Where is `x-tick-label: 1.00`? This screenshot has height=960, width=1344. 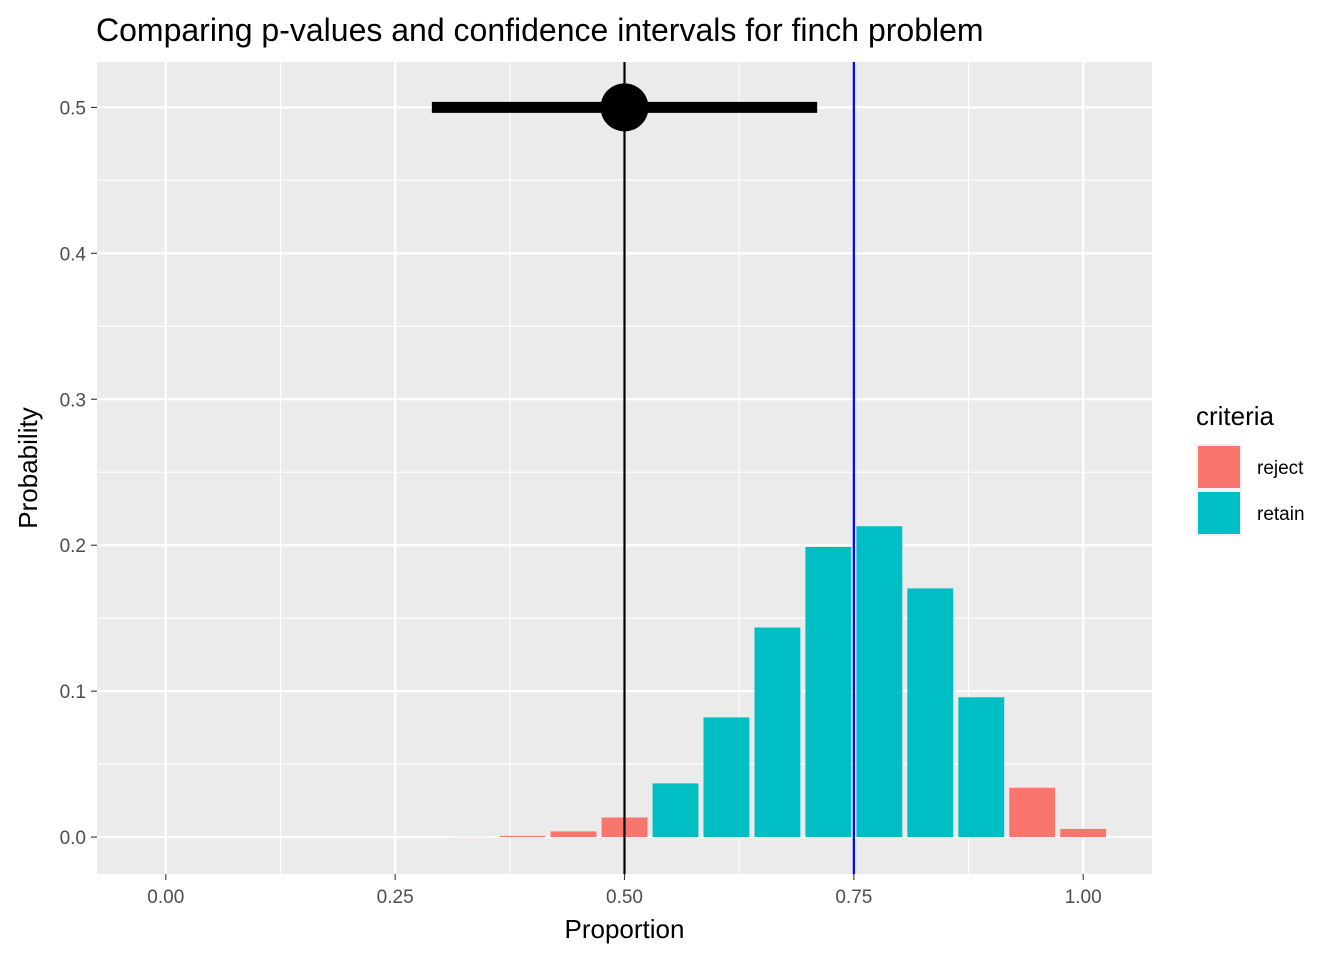 x-tick-label: 1.00 is located at coordinates (1083, 897).